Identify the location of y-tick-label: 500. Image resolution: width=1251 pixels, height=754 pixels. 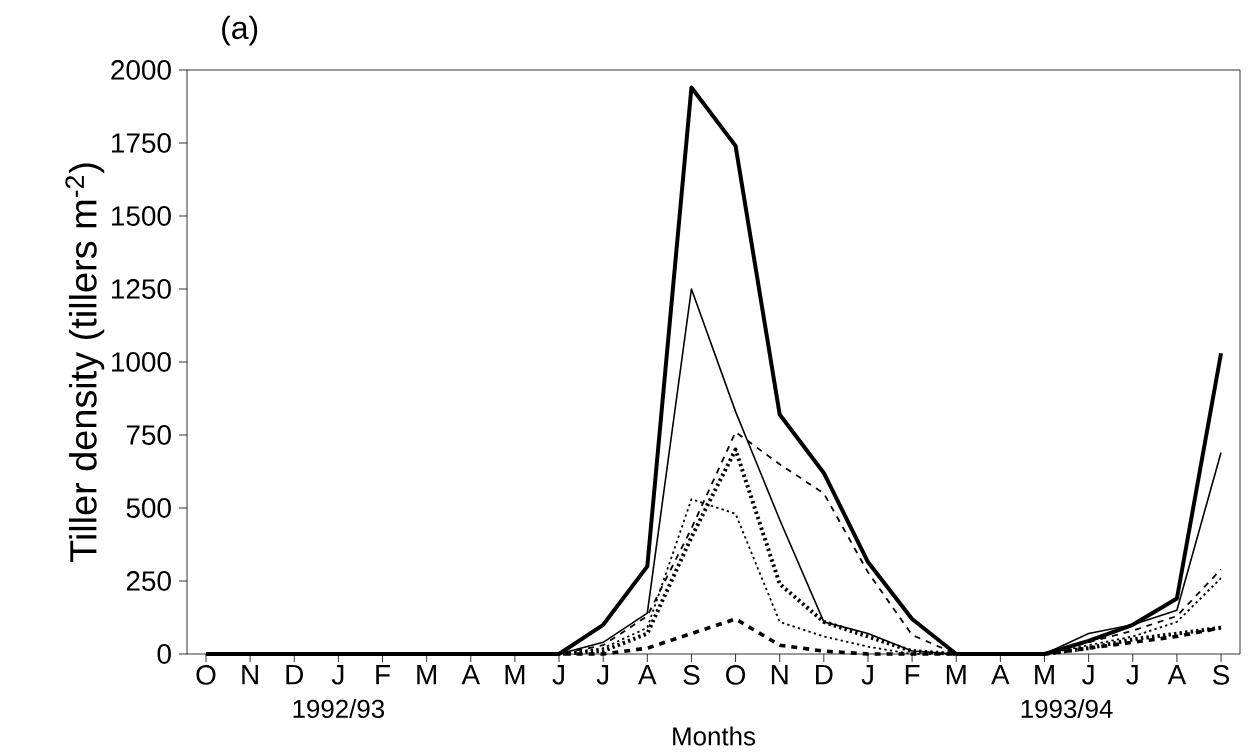
(148, 508).